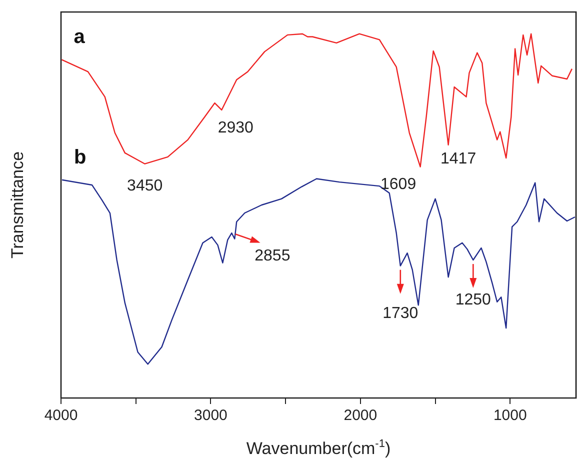 This screenshot has height=460, width=577. Describe the element at coordinates (236, 127) in the screenshot. I see `annotation: 2930` at that location.